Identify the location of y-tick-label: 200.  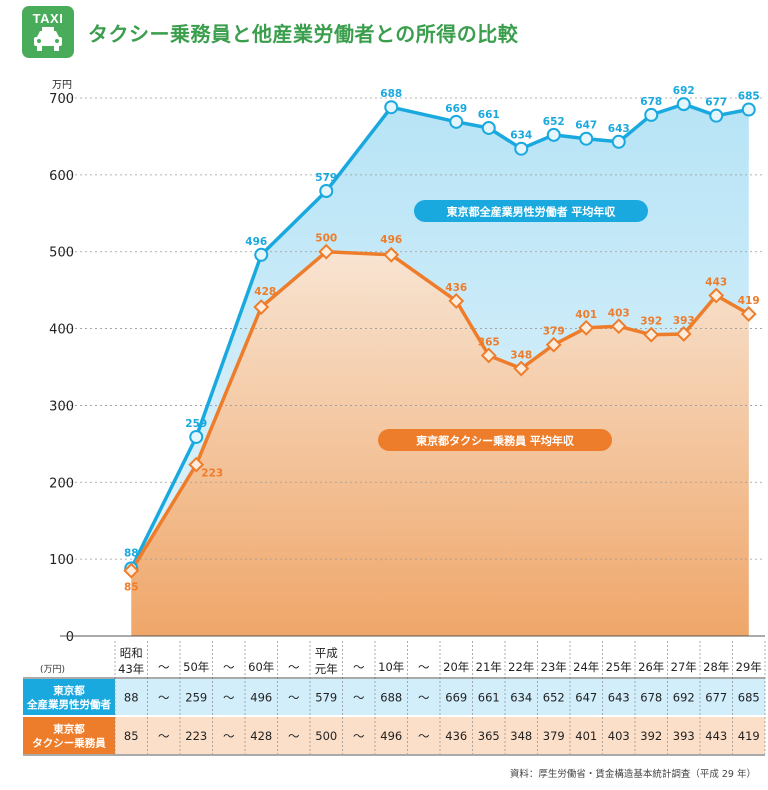
(61, 483).